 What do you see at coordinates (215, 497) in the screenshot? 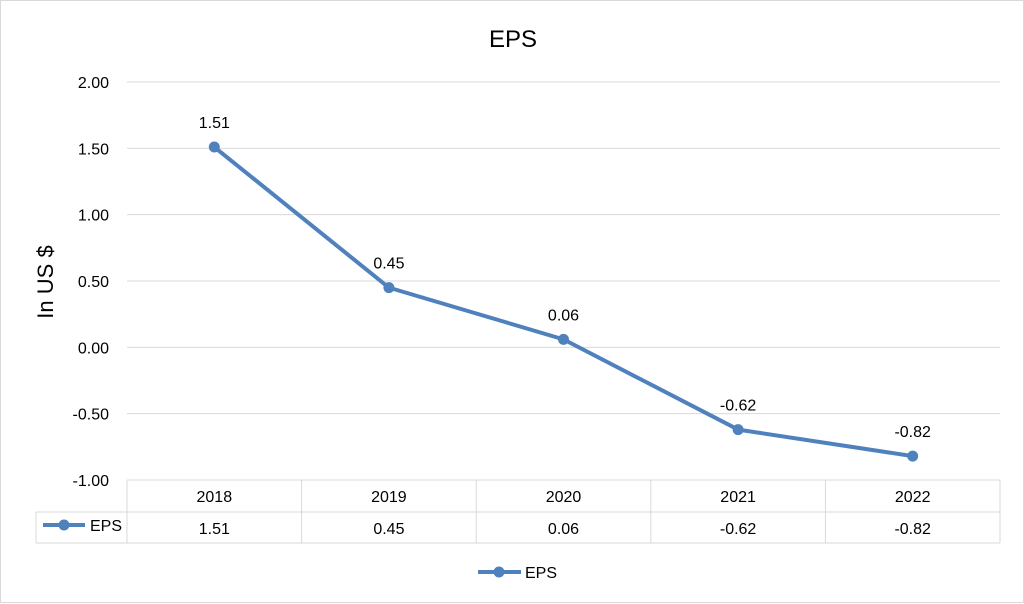
I see `x-tick-label: 2018` at bounding box center [215, 497].